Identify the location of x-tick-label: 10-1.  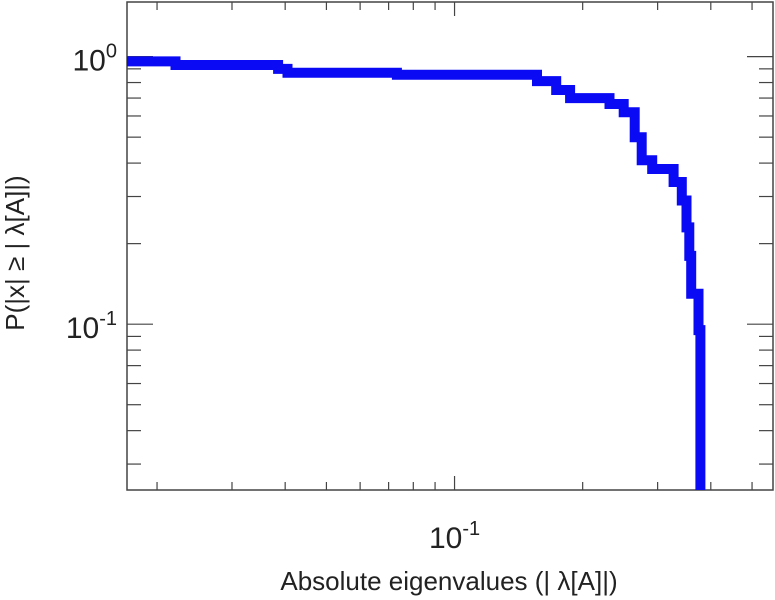
(454, 536).